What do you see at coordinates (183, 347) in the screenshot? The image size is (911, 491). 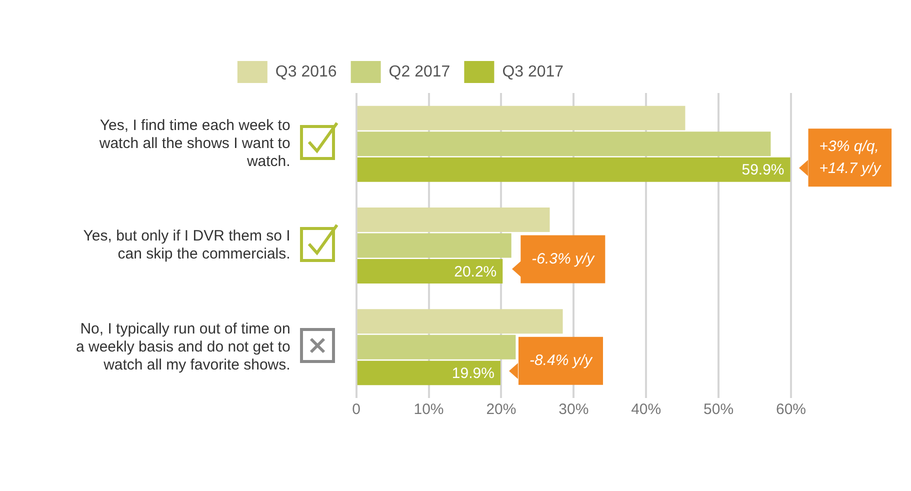 I see `y-tick-label: No, I typically run out of time on a weekly basis and do not get to watch all my favorite shows.` at bounding box center [183, 347].